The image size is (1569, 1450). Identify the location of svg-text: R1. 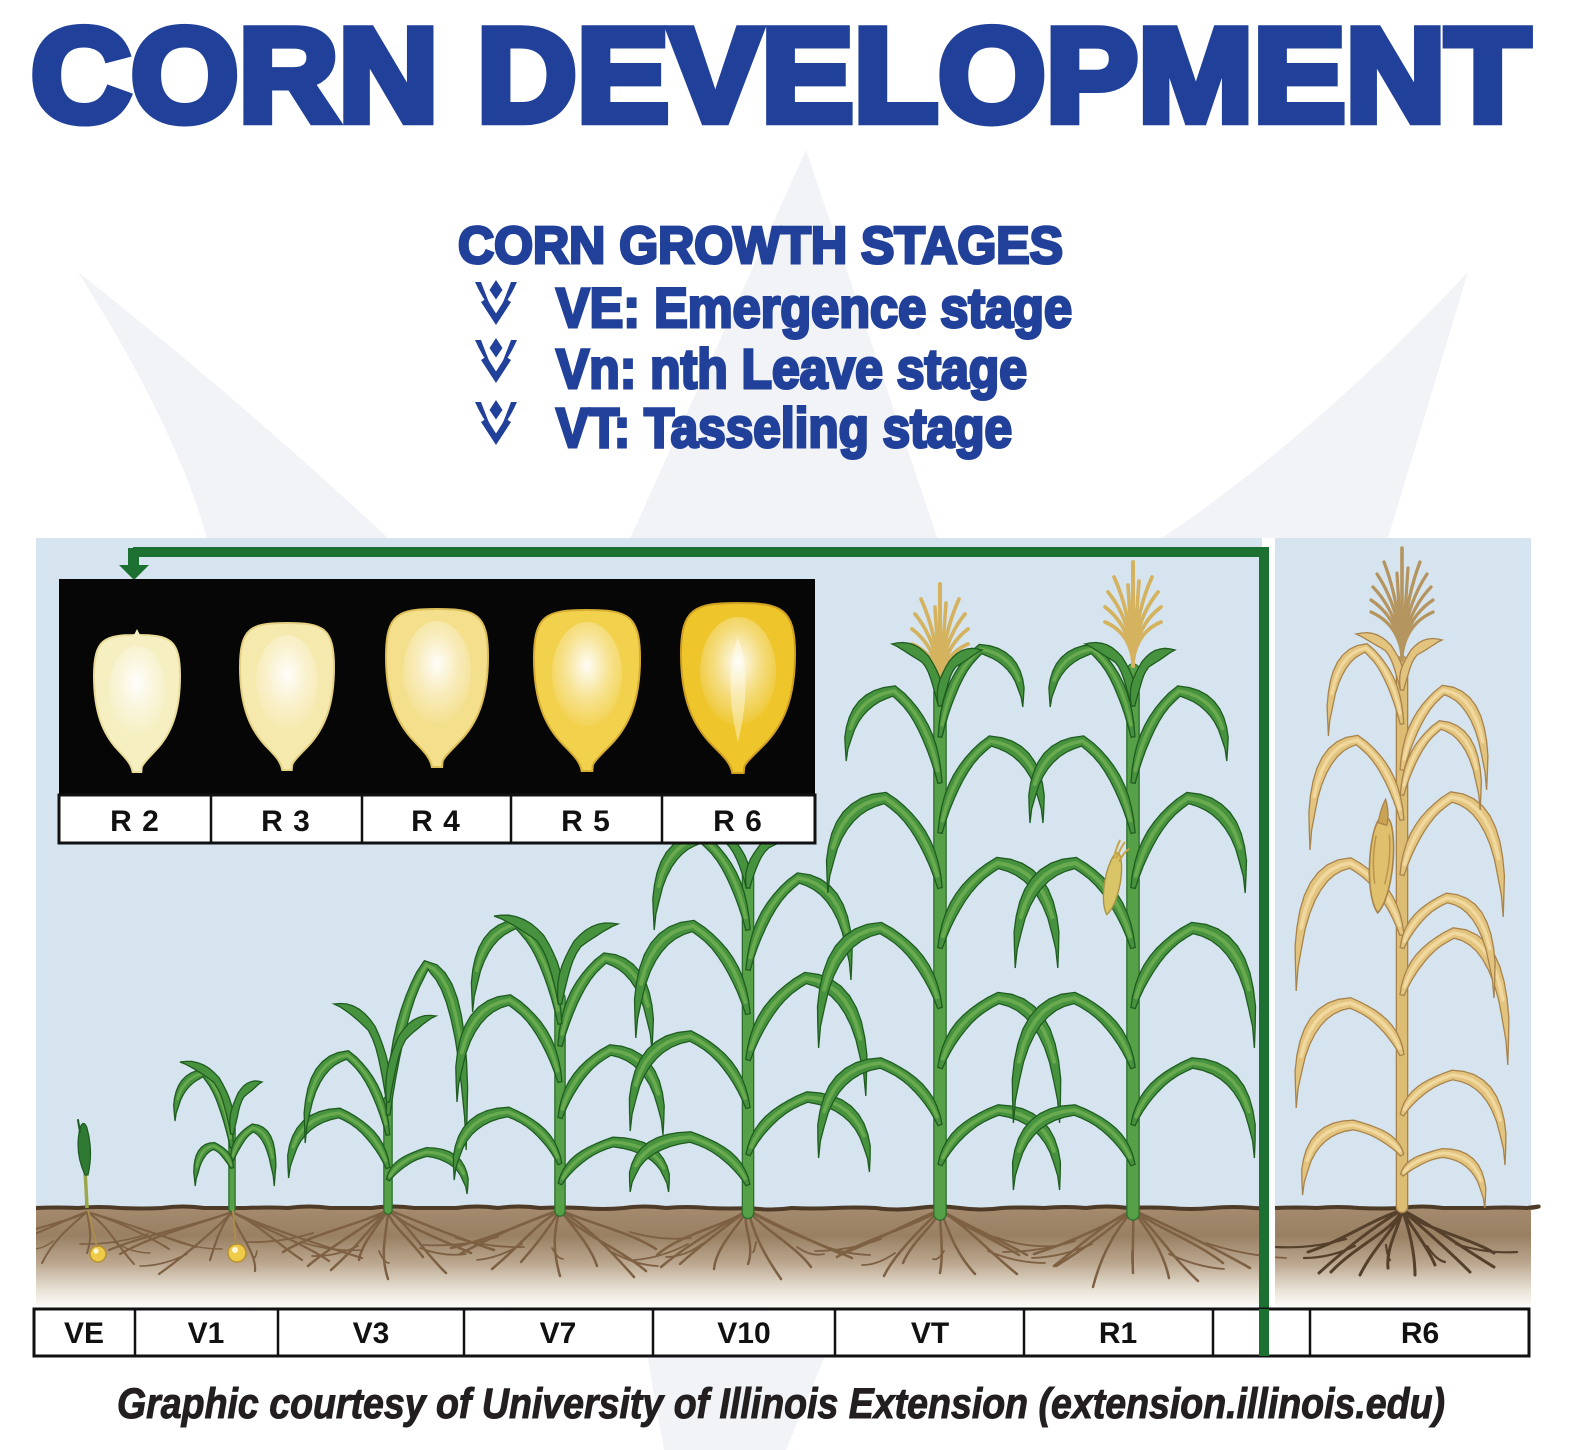
(1118, 1333).